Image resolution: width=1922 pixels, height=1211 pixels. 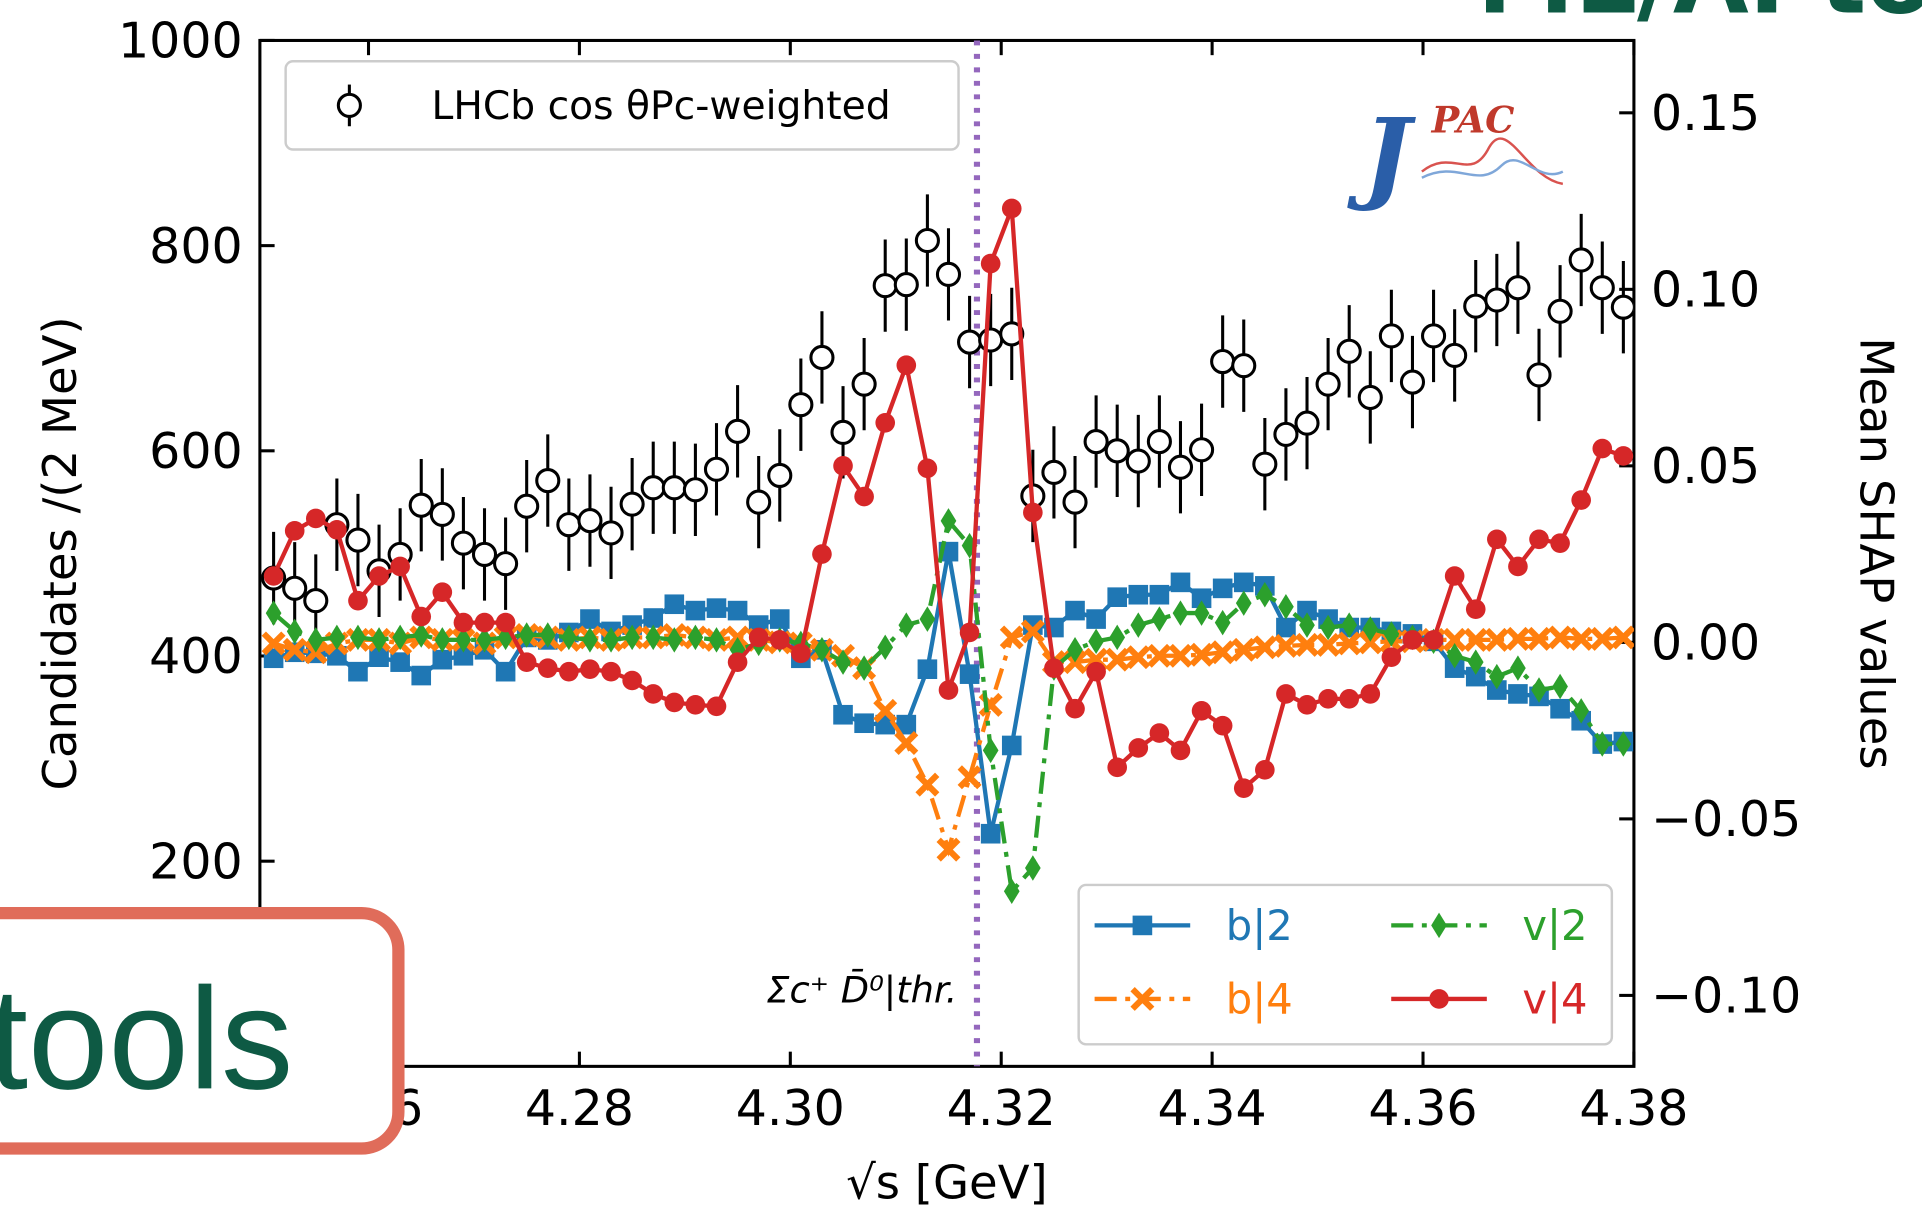 I want to click on y2-tick-label: 0.00, so click(x=1705, y=643).